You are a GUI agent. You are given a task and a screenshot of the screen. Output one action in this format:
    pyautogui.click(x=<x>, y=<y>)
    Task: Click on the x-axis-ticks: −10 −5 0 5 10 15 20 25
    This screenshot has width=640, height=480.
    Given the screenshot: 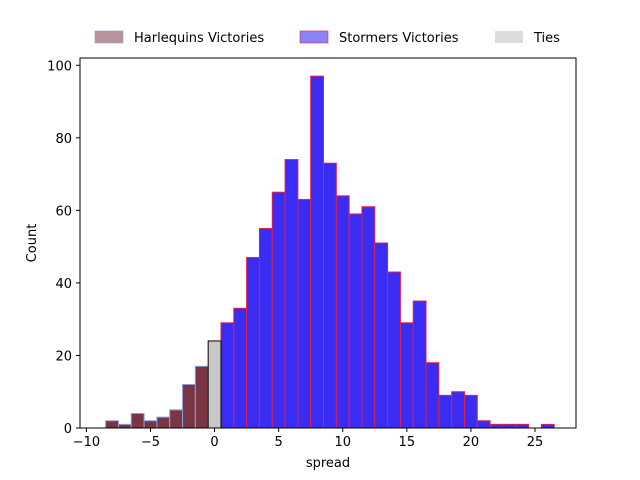 What is the action you would take?
    pyautogui.click(x=308, y=439)
    